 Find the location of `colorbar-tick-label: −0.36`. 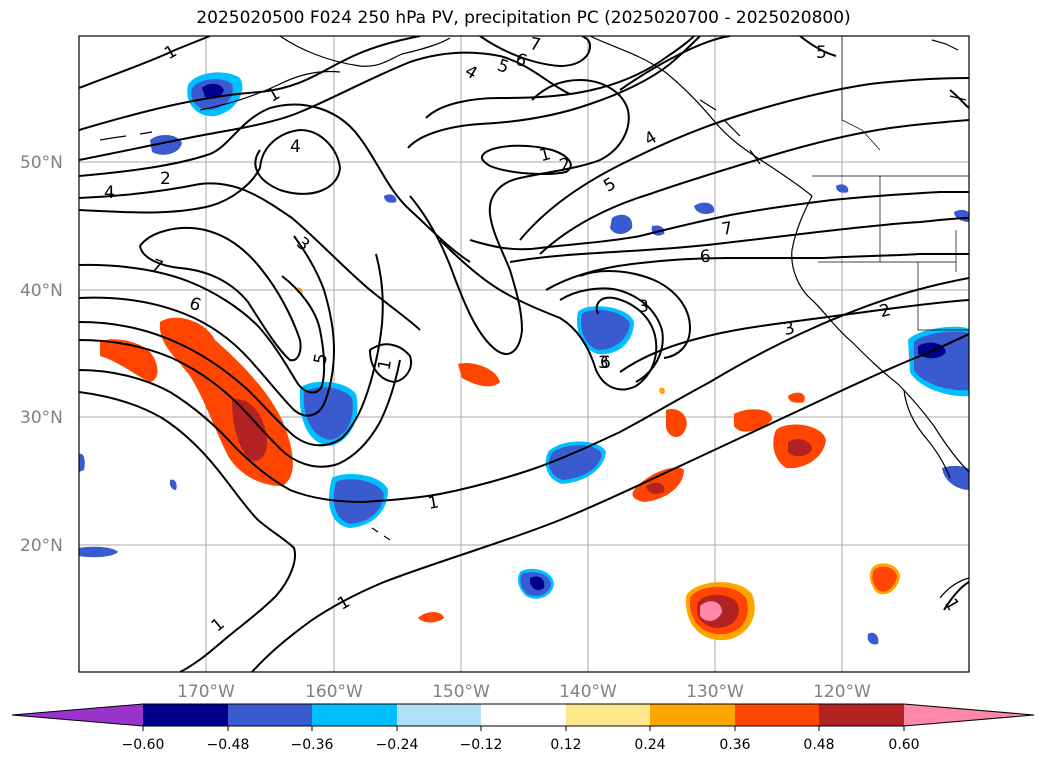

colorbar-tick-label: −0.36 is located at coordinates (312, 745).